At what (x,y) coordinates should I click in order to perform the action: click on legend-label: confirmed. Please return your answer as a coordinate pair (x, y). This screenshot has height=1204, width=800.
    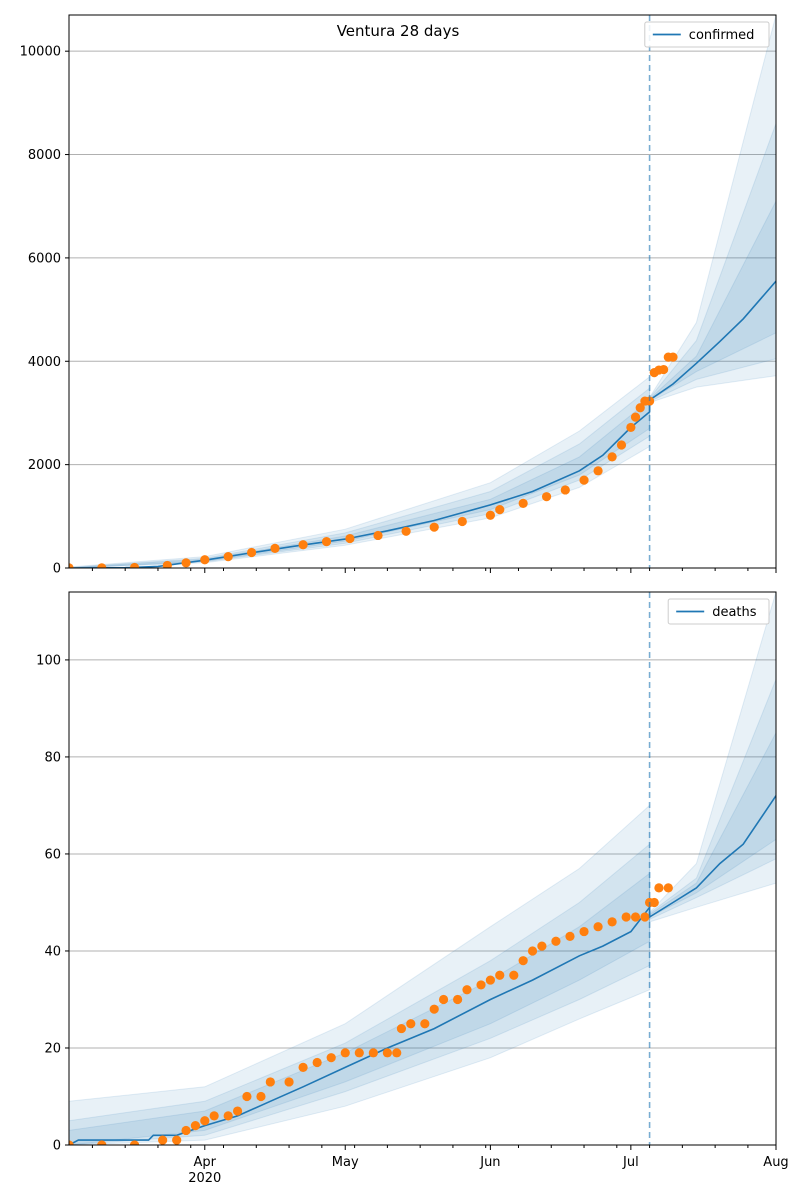
    Looking at the image, I should click on (722, 35).